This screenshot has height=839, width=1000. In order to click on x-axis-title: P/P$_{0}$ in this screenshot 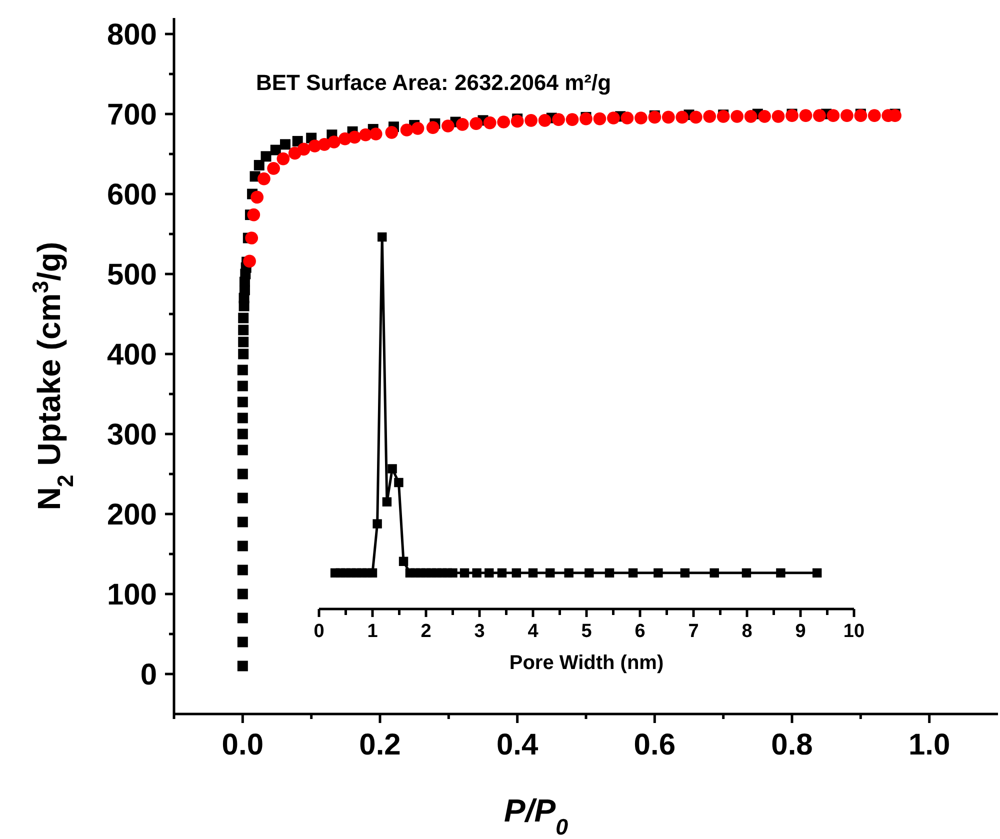, I will do `click(536, 815)`.